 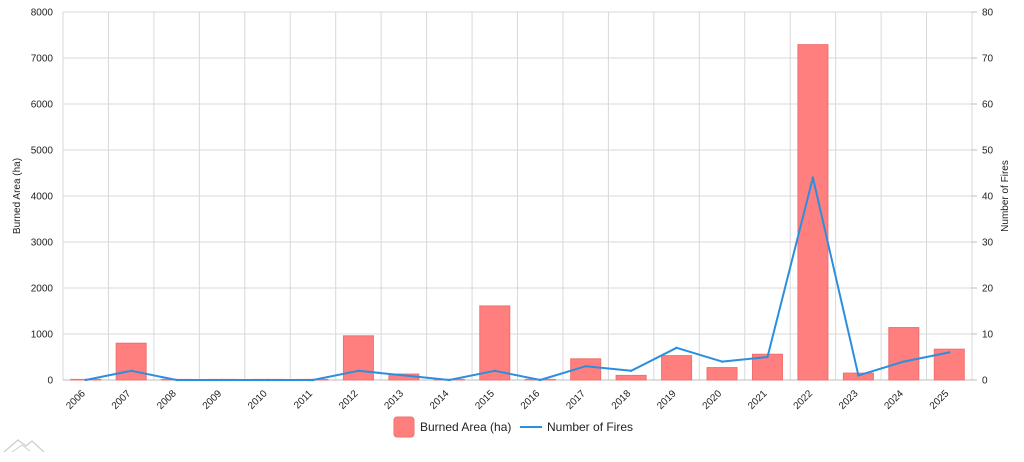 What do you see at coordinates (17, 196) in the screenshot?
I see `y-axis-title: Burned Area (ha)` at bounding box center [17, 196].